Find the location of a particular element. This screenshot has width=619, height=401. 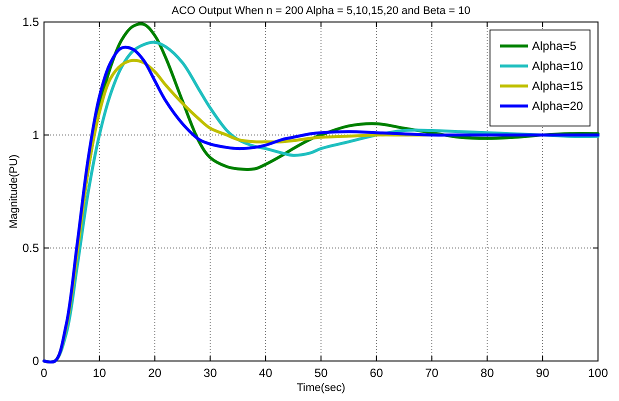

legend-label: Alpha=10 is located at coordinates (558, 66).